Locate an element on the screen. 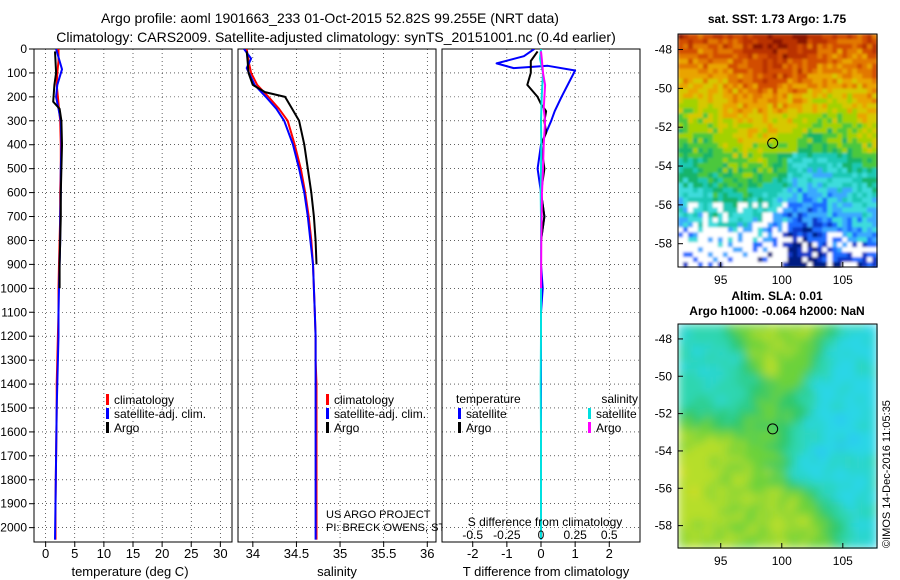 The height and width of the screenshot is (580, 900). legend-label-t-satellite: satellite is located at coordinates (486, 414).